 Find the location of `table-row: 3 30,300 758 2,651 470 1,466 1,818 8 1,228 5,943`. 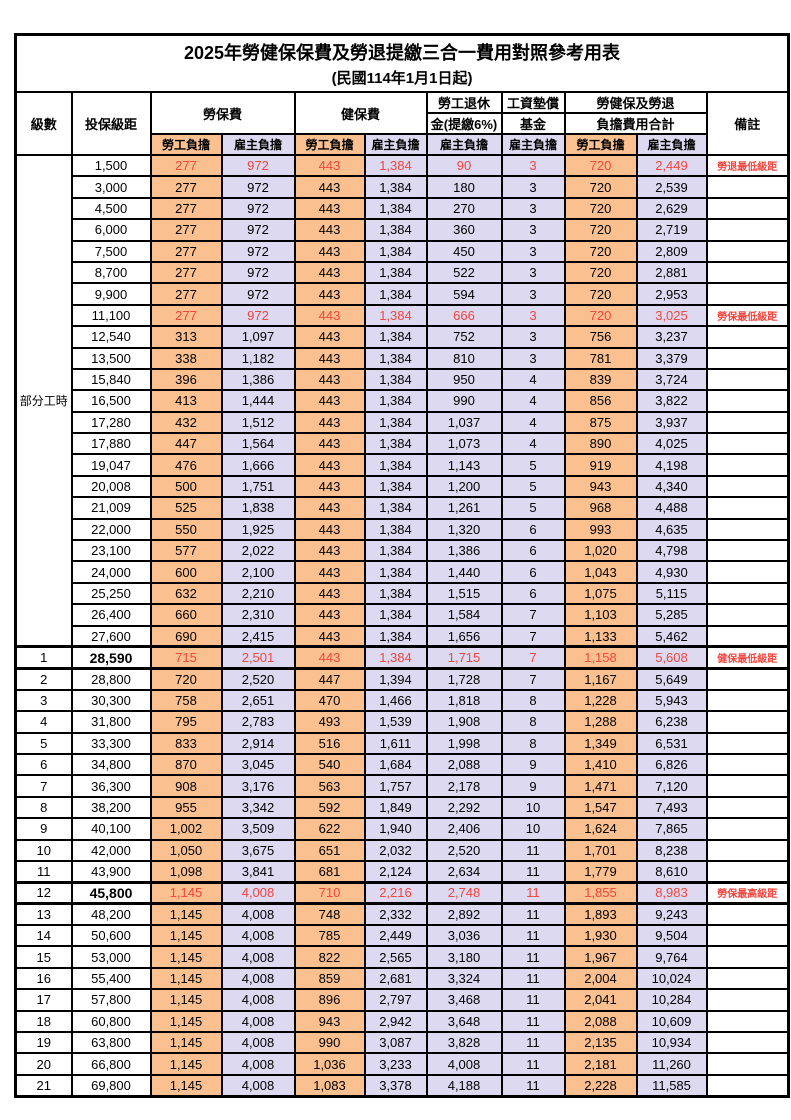

table-row: 3 30,300 758 2,651 470 1,466 1,818 8 1,228 5,943 is located at coordinates (402, 700).